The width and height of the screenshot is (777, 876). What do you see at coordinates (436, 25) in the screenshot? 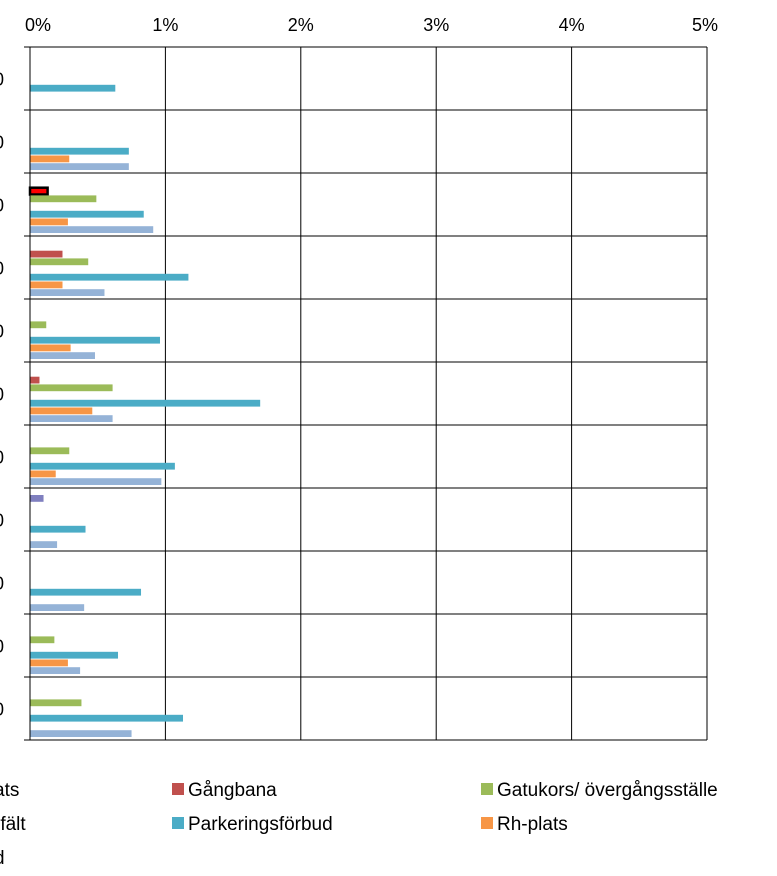
I see `x-tick-label: 3%` at bounding box center [436, 25].